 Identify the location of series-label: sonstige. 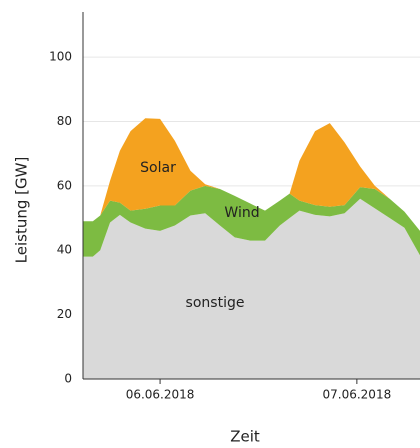
(215, 303).